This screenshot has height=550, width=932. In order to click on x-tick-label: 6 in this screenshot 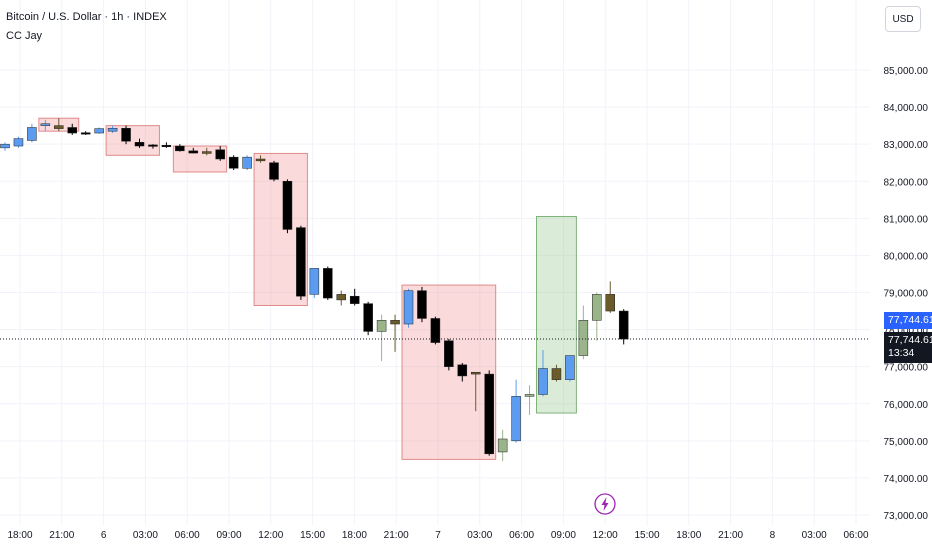, I will do `click(104, 535)`.